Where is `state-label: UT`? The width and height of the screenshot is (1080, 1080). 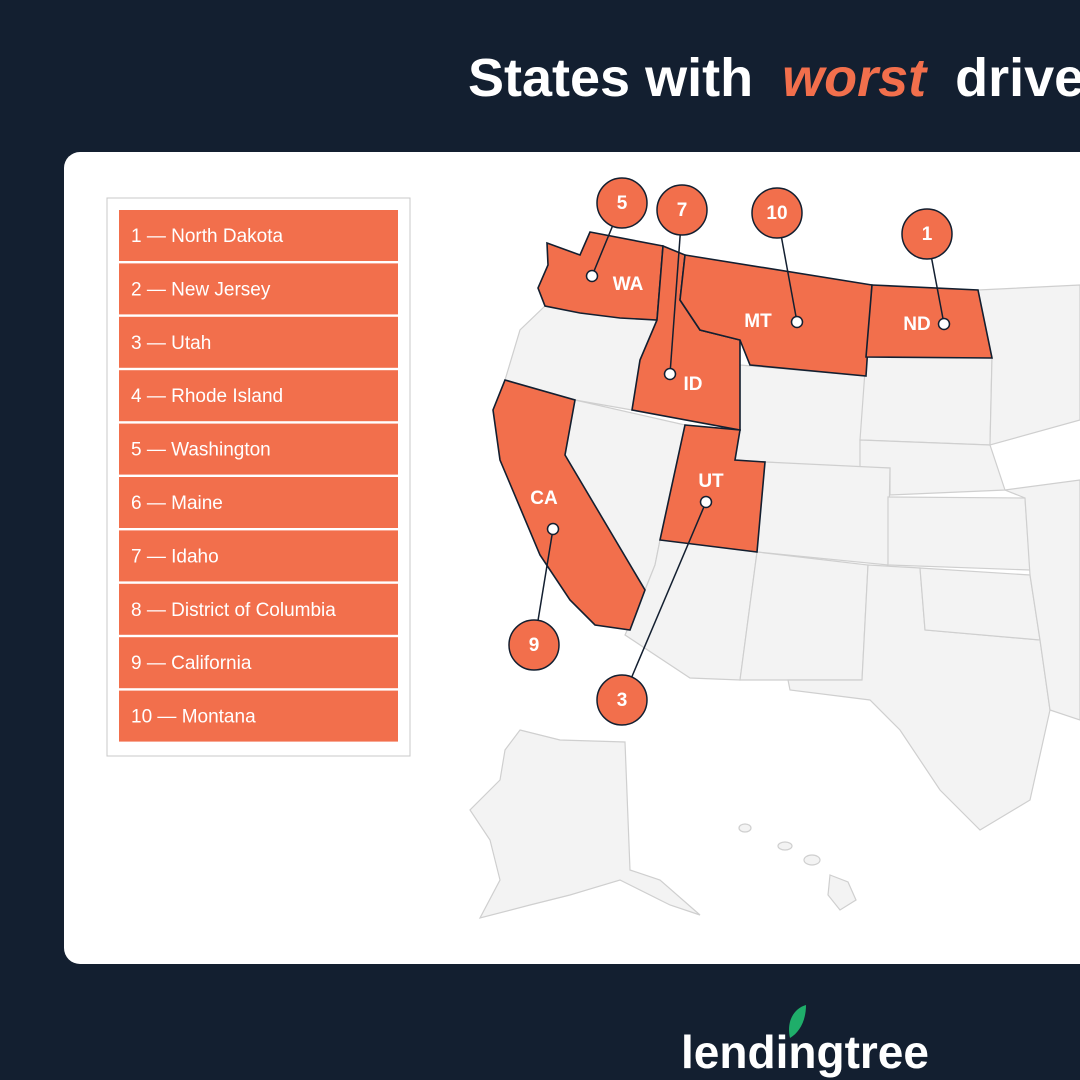
state-label: UT is located at coordinates (711, 481).